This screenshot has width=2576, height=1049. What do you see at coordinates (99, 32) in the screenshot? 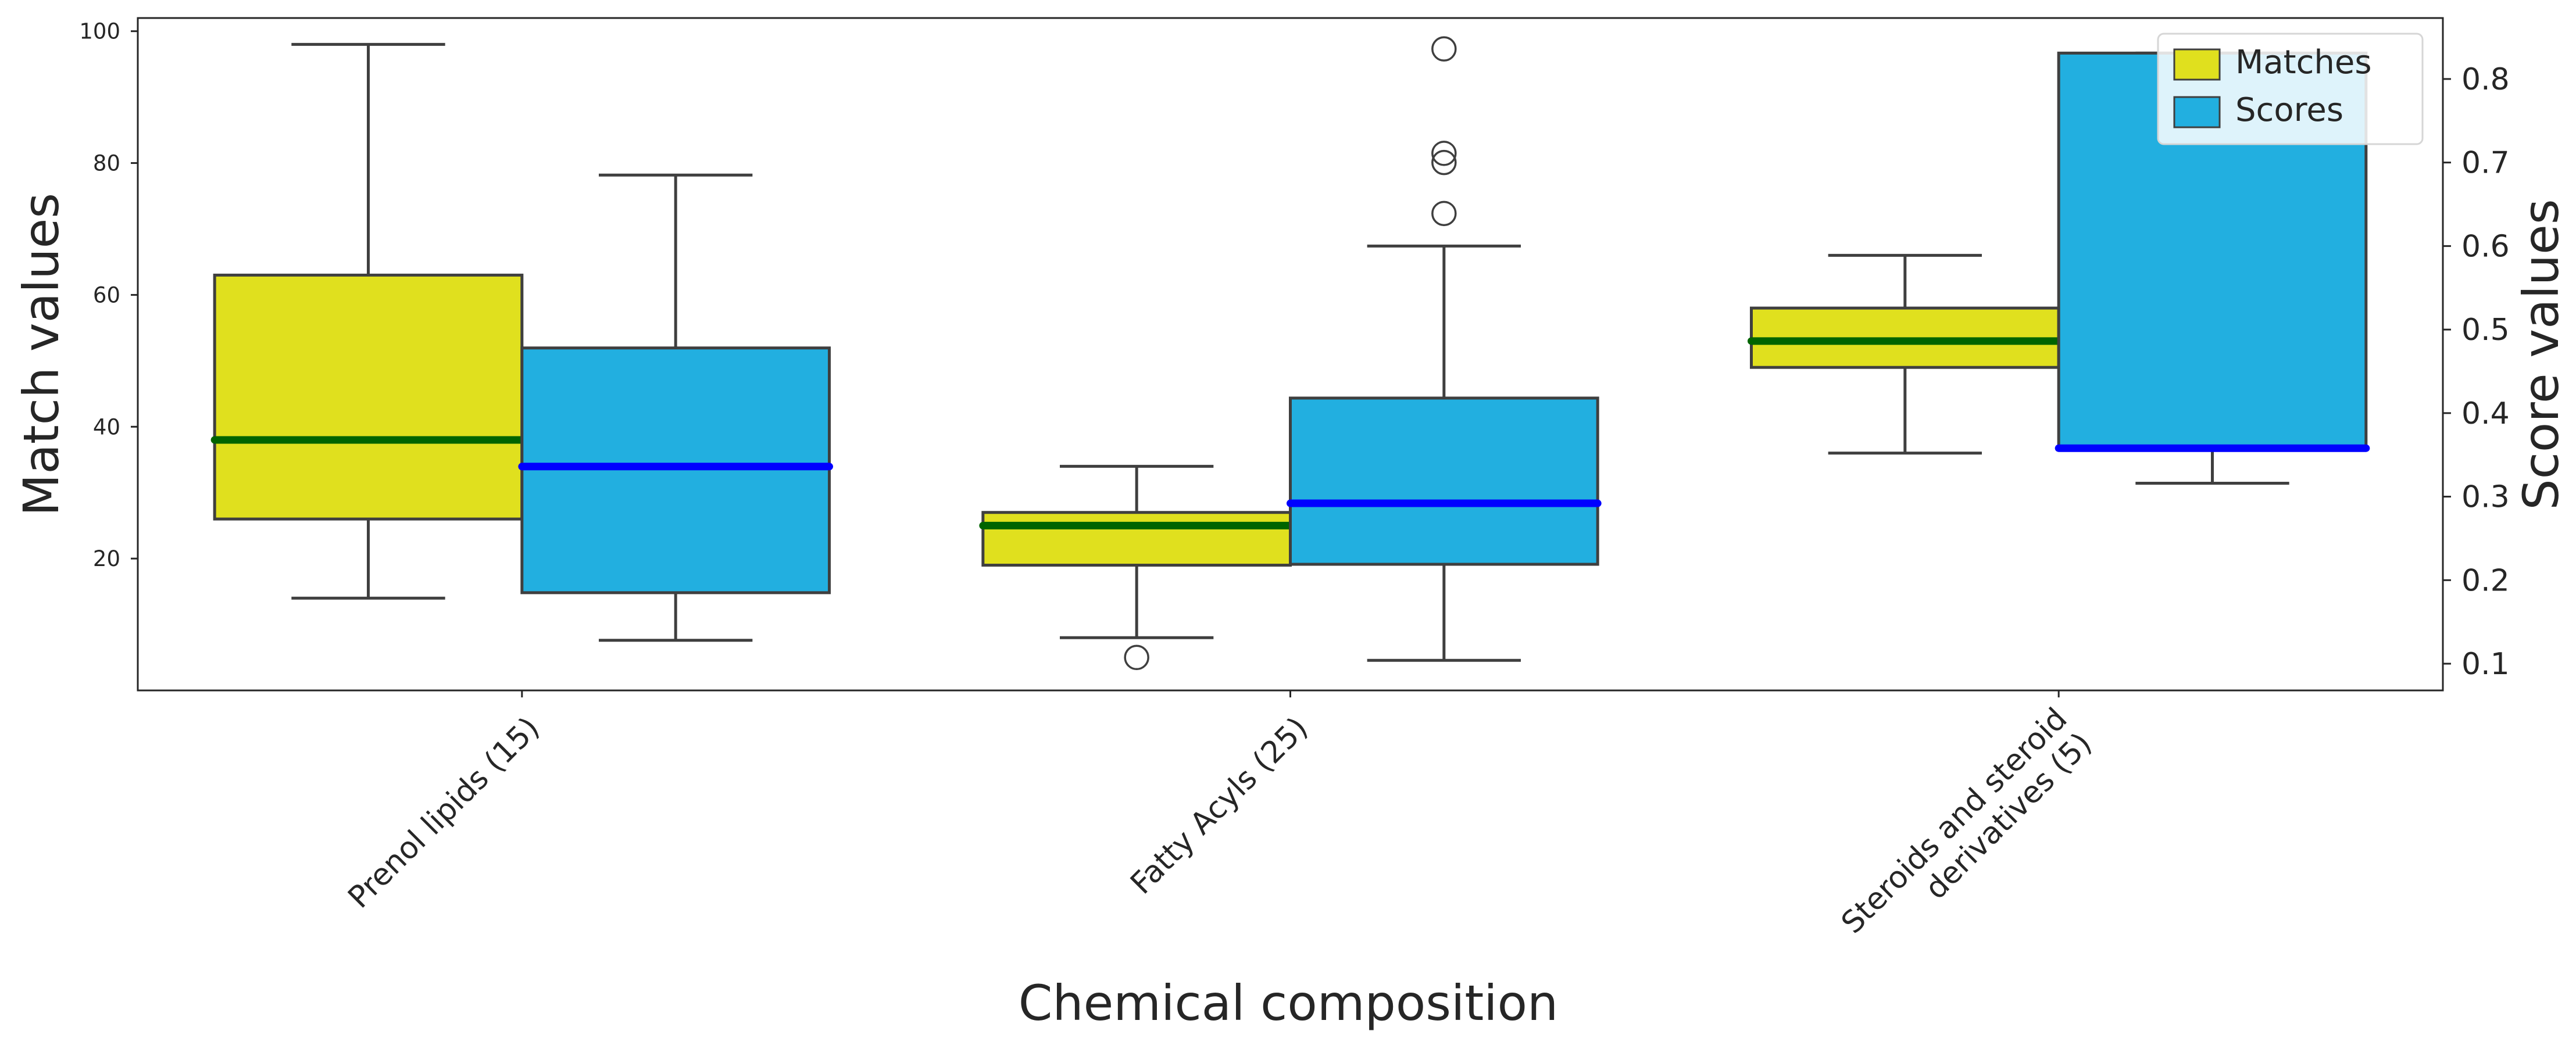
I see `y-left-tick-label-4: 100` at bounding box center [99, 32].